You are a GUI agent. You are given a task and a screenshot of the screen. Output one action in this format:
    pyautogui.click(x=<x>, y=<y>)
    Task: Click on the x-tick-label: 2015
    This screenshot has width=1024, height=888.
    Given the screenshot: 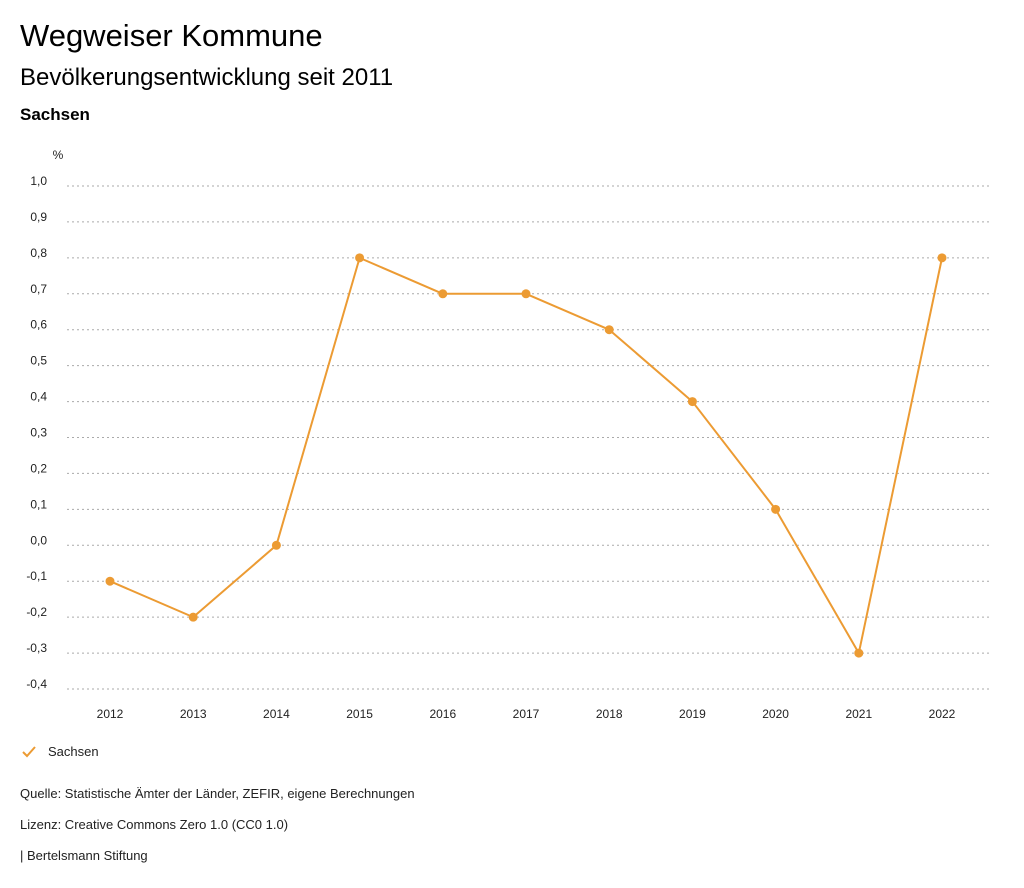 What is the action you would take?
    pyautogui.click(x=359, y=714)
    